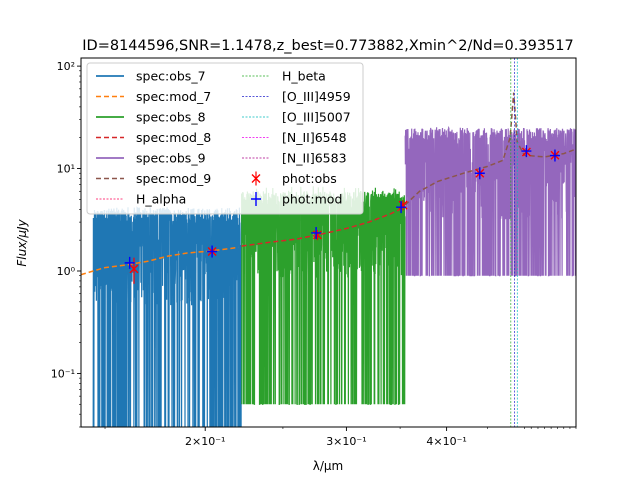  What do you see at coordinates (171, 117) in the screenshot?
I see `legend-label: spec:obs_8` at bounding box center [171, 117].